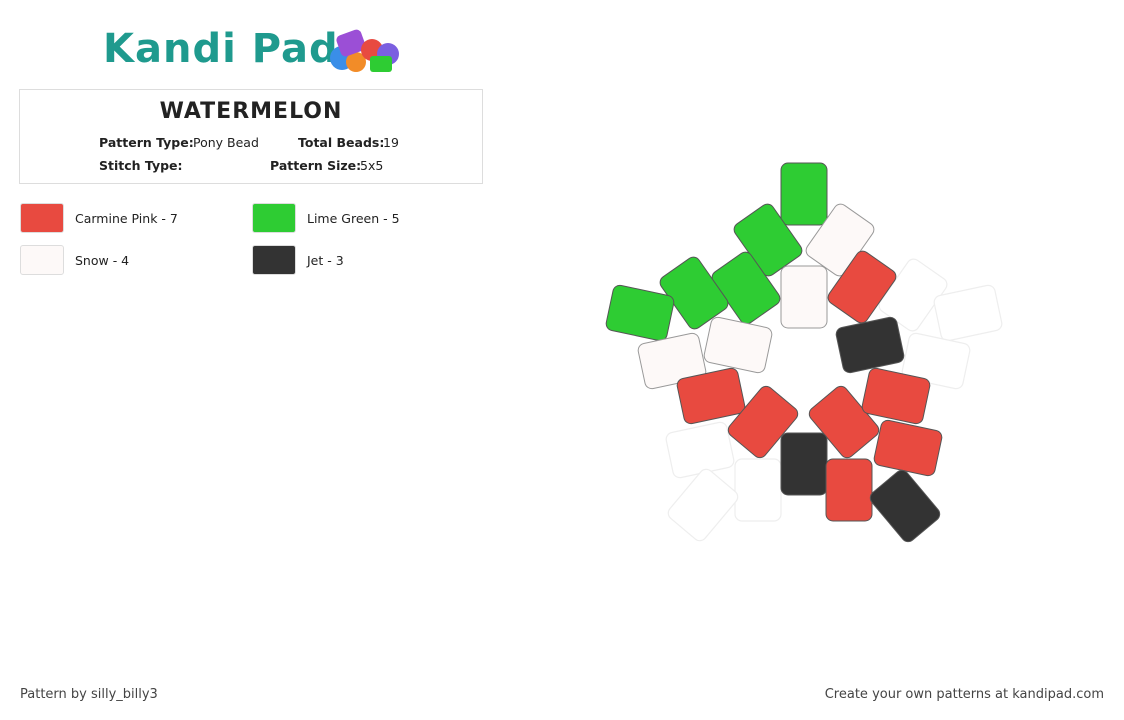 The height and width of the screenshot is (720, 1124). What do you see at coordinates (372, 165) in the screenshot?
I see `value: 5x5` at bounding box center [372, 165].